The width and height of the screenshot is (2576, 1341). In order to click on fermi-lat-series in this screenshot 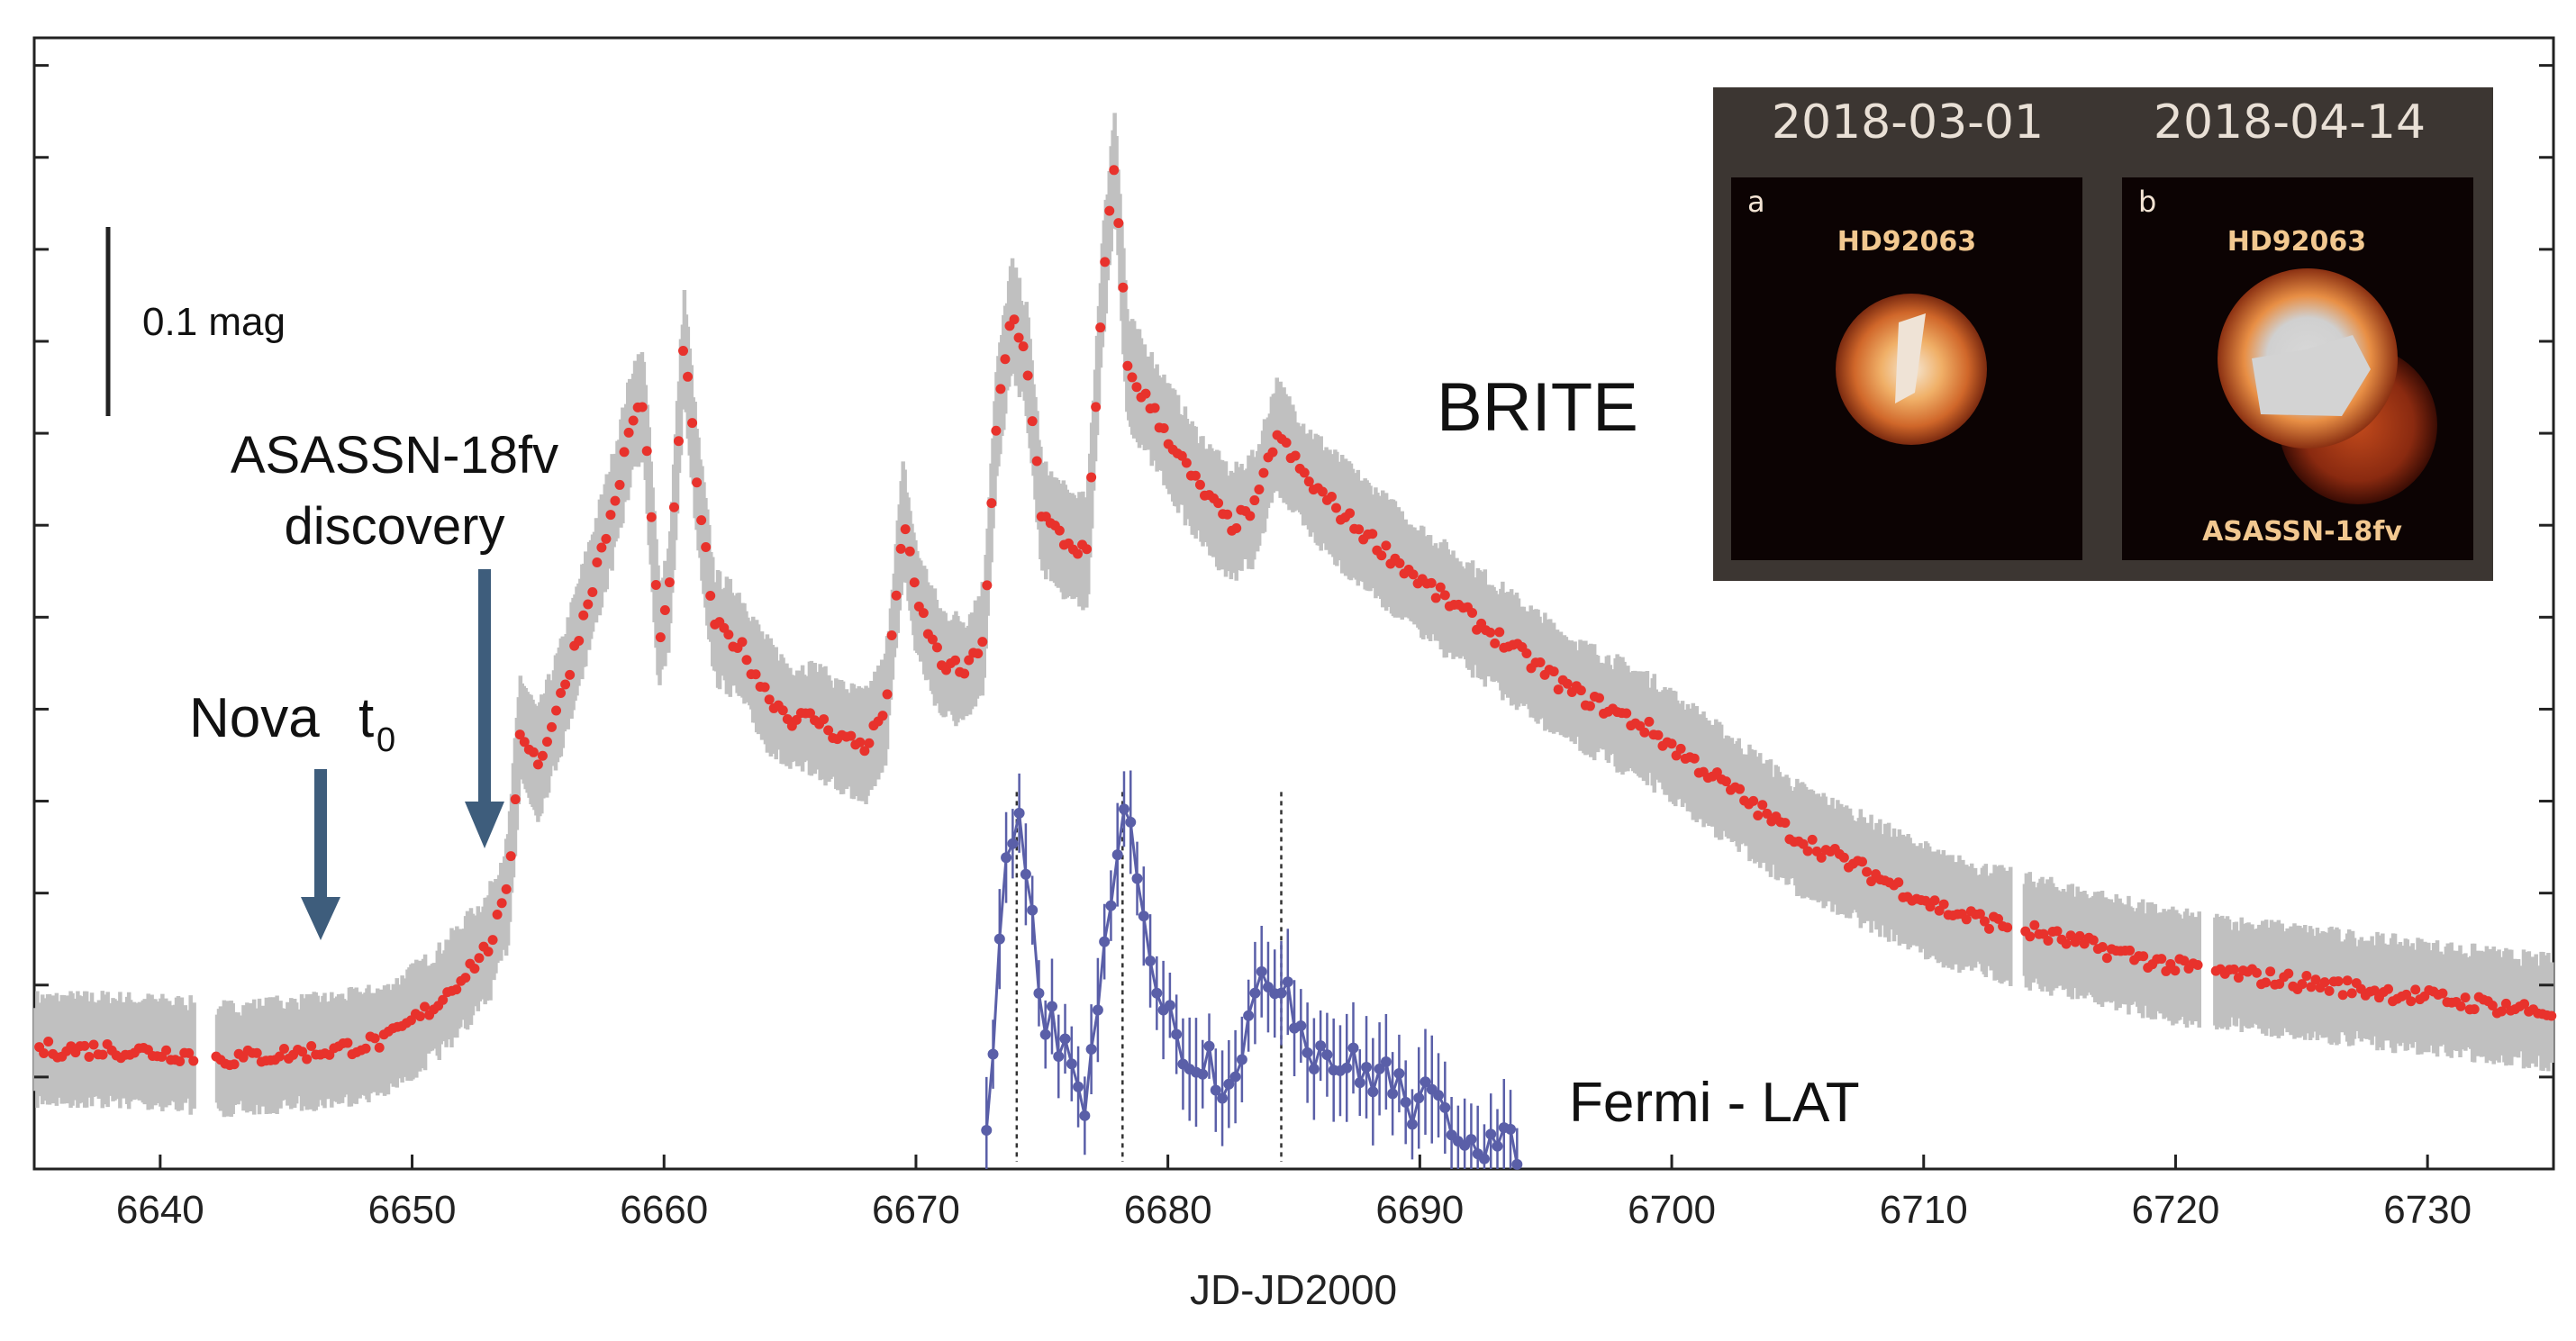, I will do `click(1252, 970)`.